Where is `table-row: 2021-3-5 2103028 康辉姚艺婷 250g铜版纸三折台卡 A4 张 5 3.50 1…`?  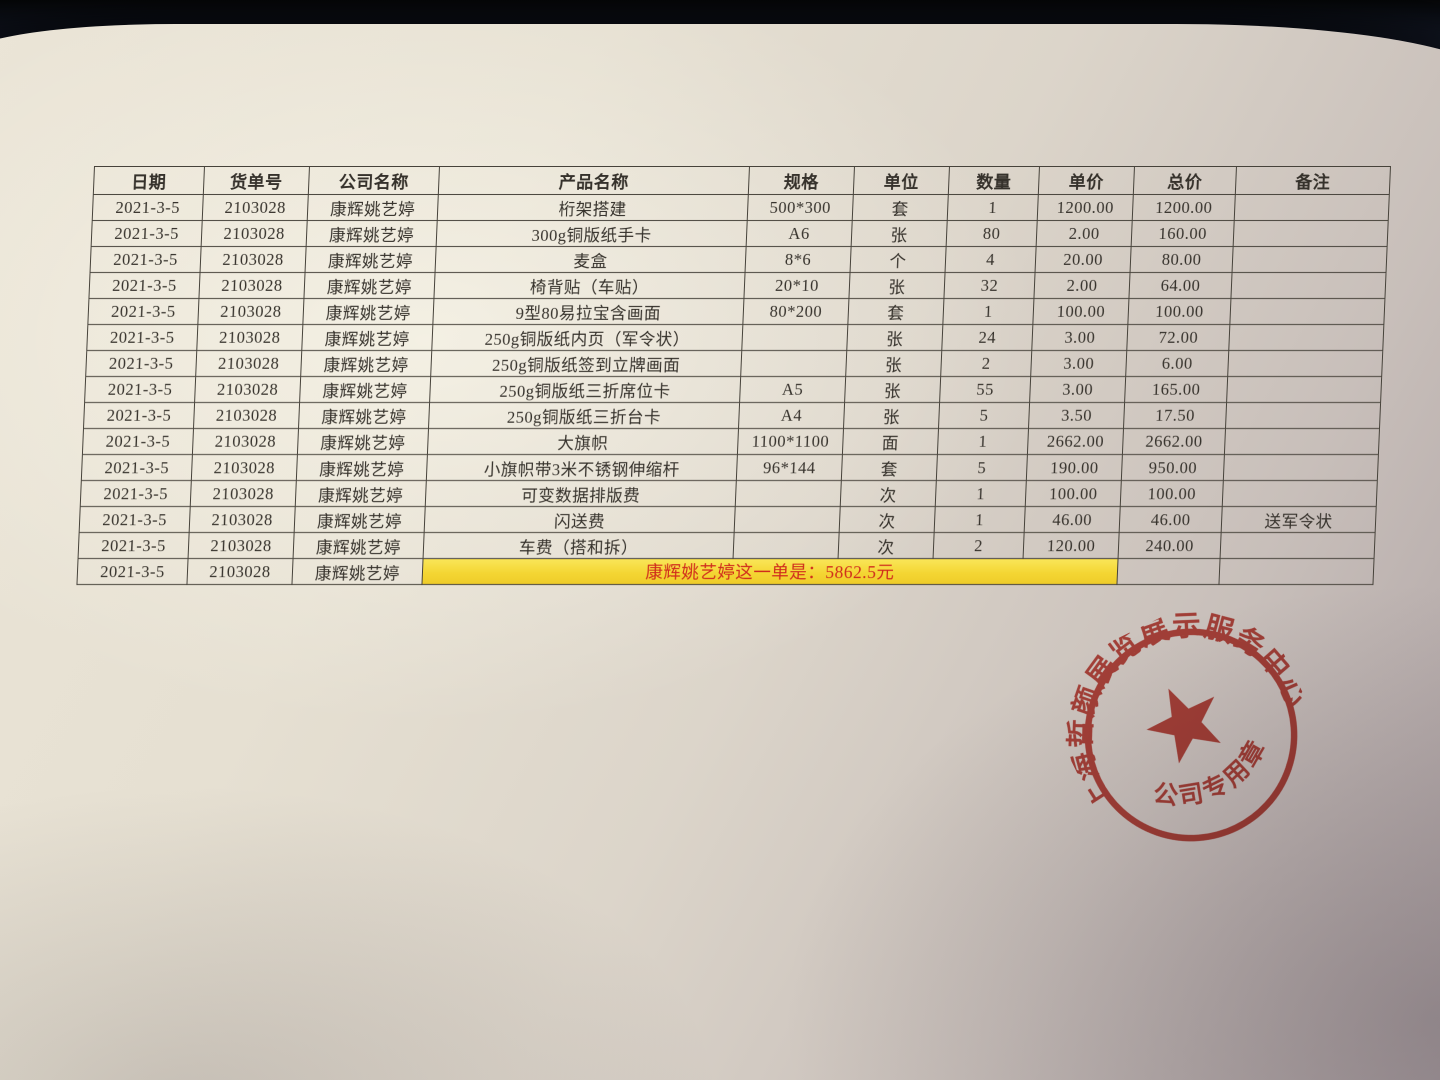 table-row: 2021-3-5 2103028 康辉姚艺婷 250g铜版纸三折台卡 A4 张 5 3.50 1… is located at coordinates (732, 415).